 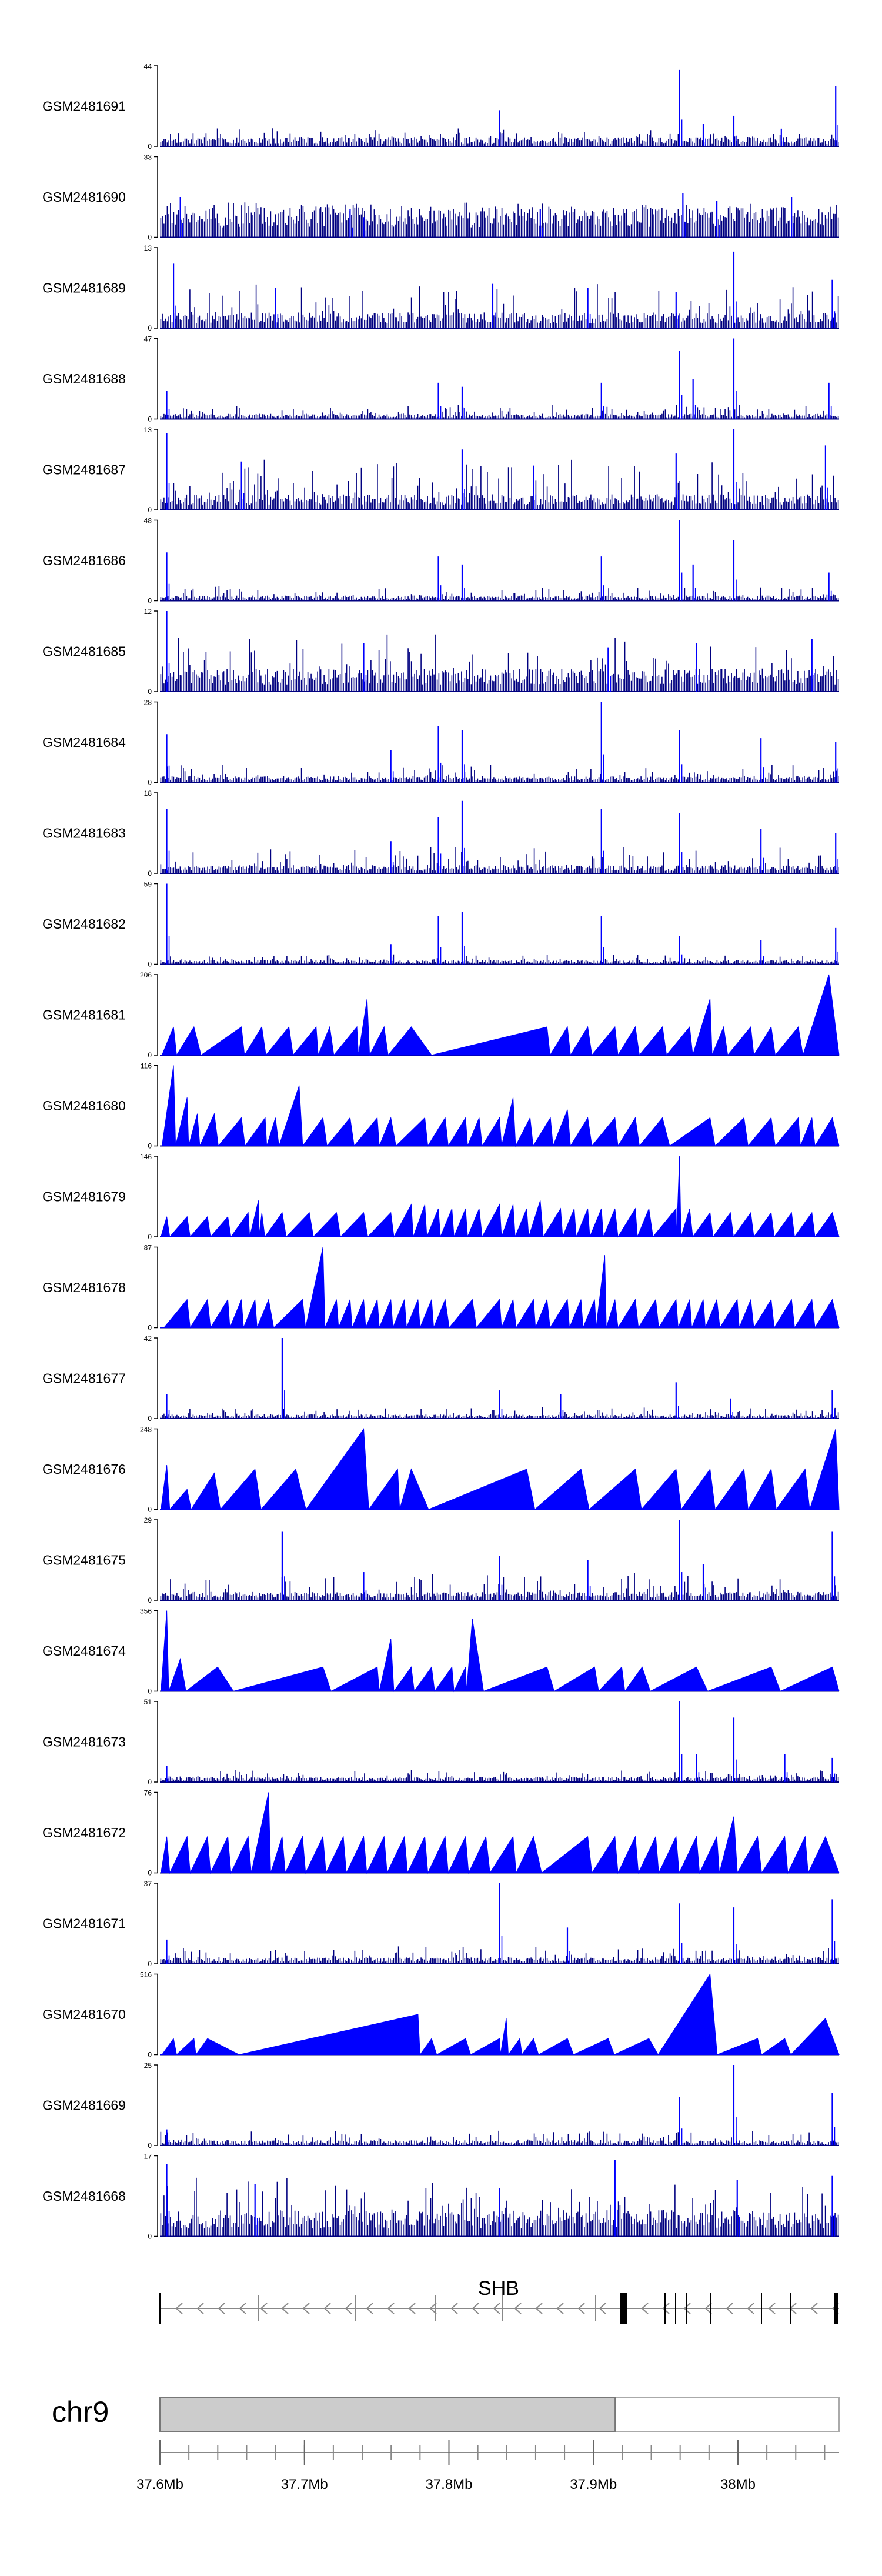 I want to click on track-label: GSM2481688, so click(x=84, y=378).